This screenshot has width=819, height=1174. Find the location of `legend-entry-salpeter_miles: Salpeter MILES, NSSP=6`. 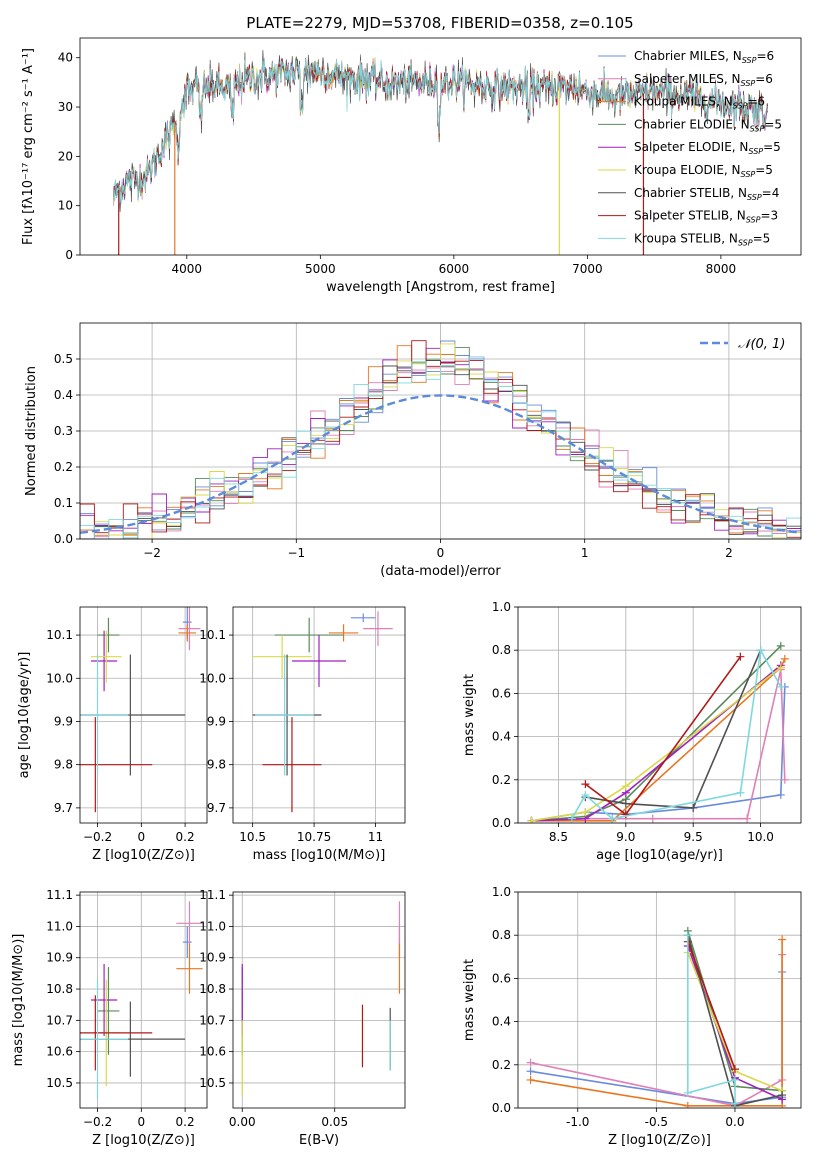

legend-entry-salpeter_miles: Salpeter MILES, NSSP=6 is located at coordinates (703, 80).